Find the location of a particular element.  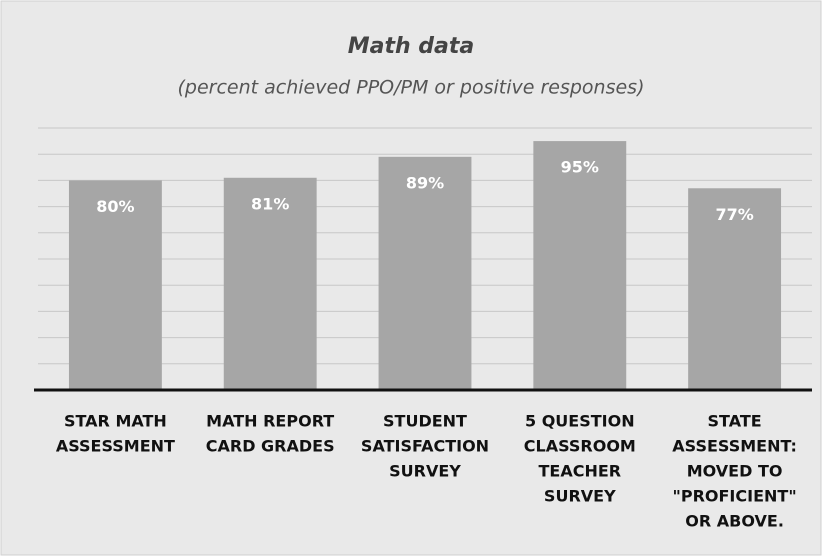

x-tick-label: ASSESSMENT is located at coordinates (115, 446).